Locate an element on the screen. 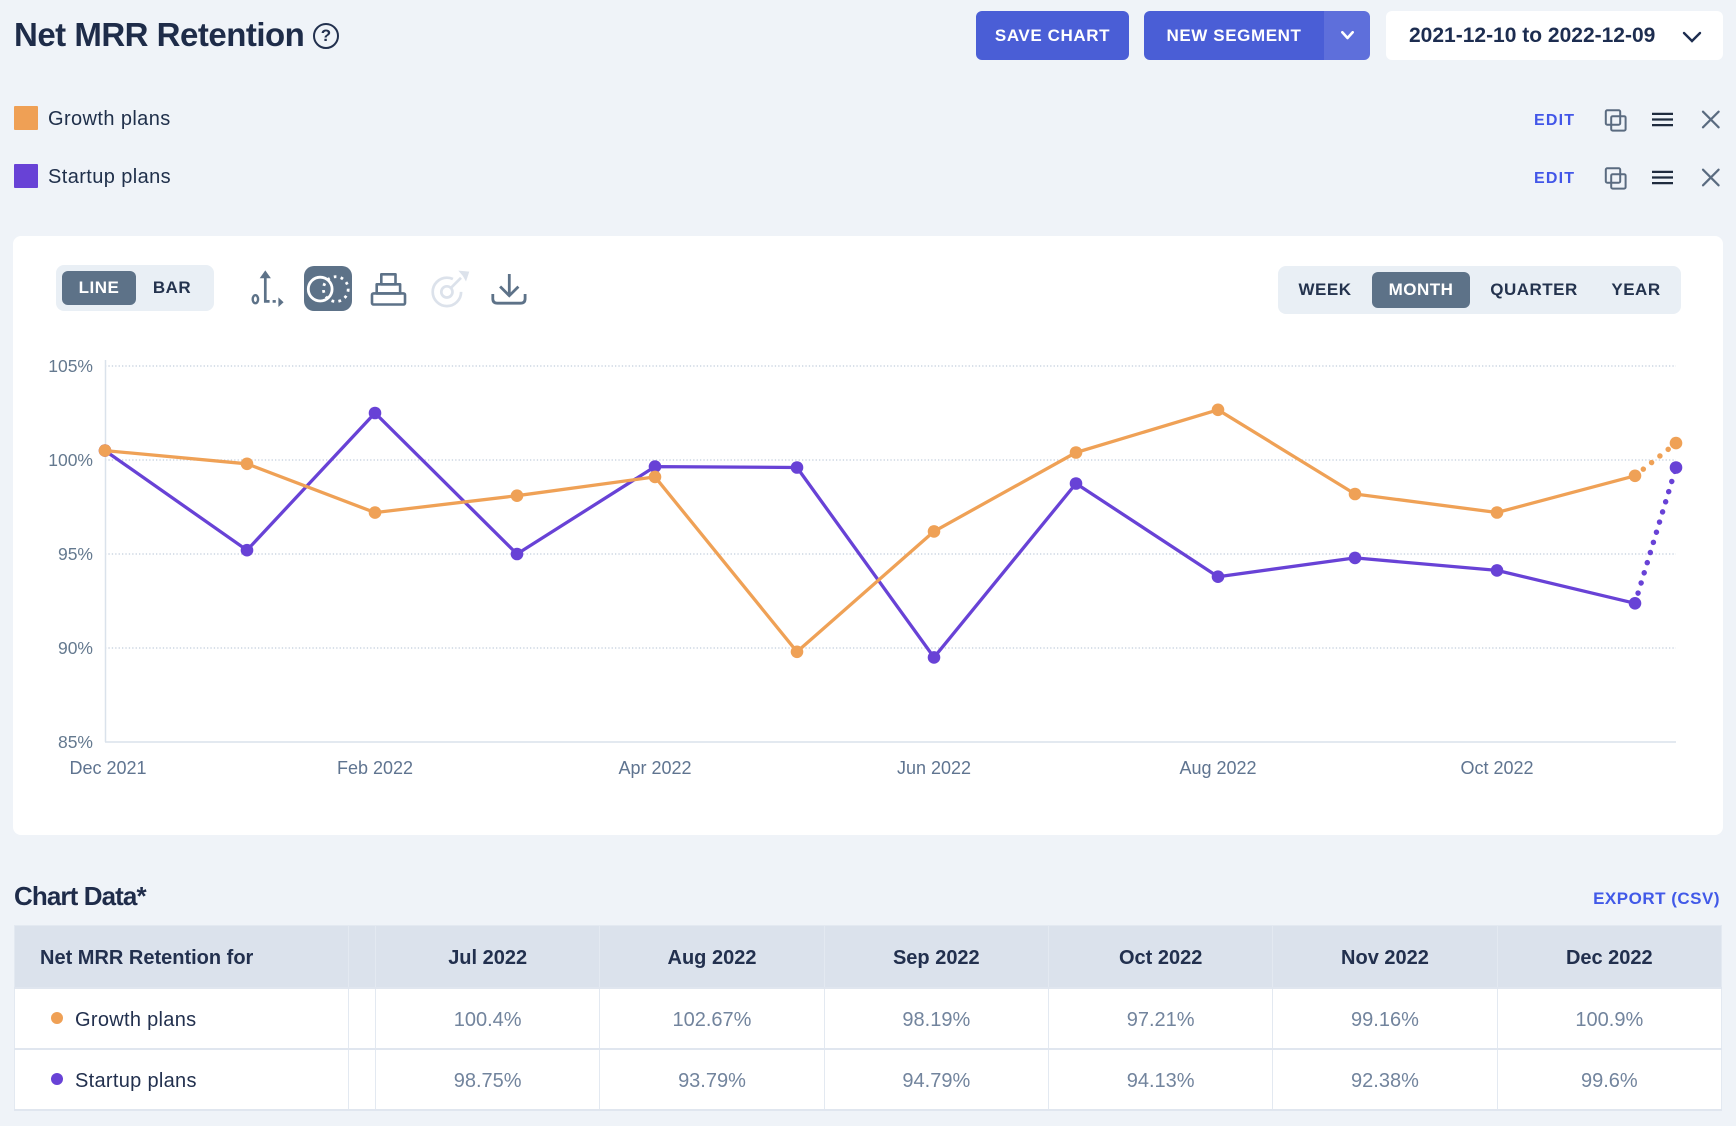 The image size is (1736, 1126). svg-text: Apr 2022 is located at coordinates (654, 768).